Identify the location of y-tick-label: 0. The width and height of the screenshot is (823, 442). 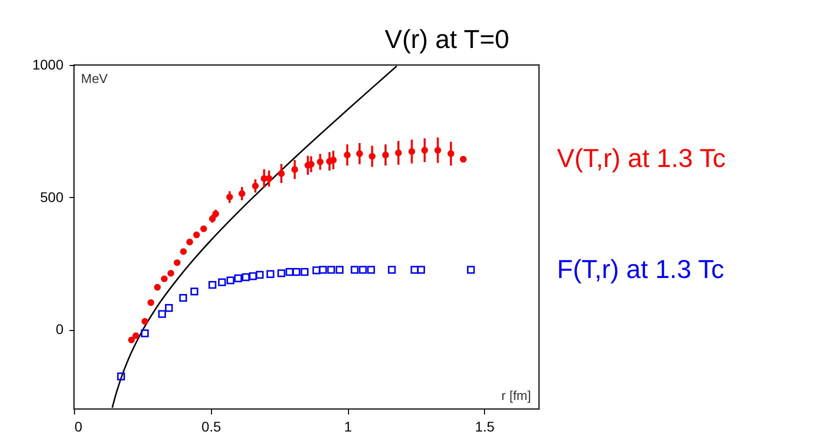
(60, 329).